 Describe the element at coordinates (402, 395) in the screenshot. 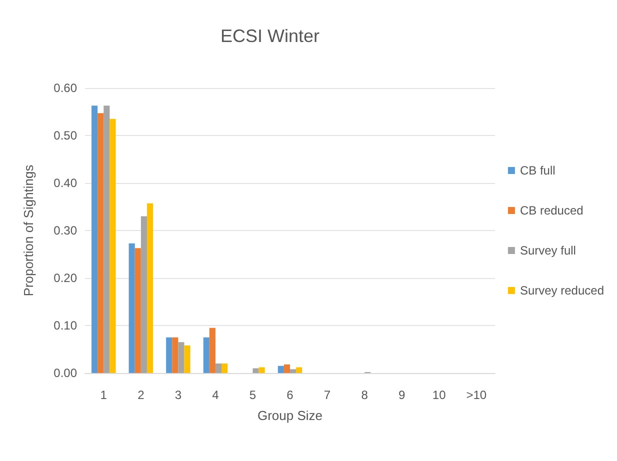

I see `x-tick-label: 9` at that location.